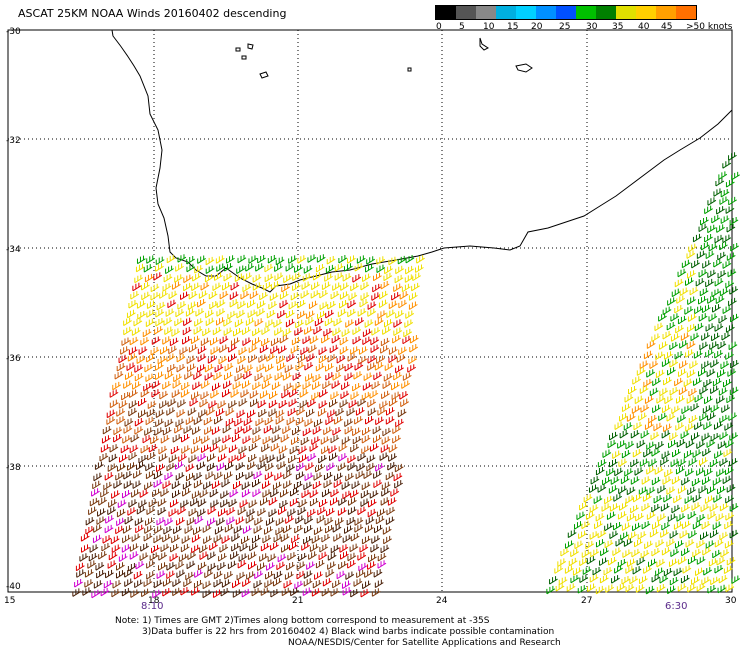 Image resolution: width=740 pixels, height=650 pixels. Describe the element at coordinates (676, 606) in the screenshot. I see `pass-time-right: 6:30` at that location.